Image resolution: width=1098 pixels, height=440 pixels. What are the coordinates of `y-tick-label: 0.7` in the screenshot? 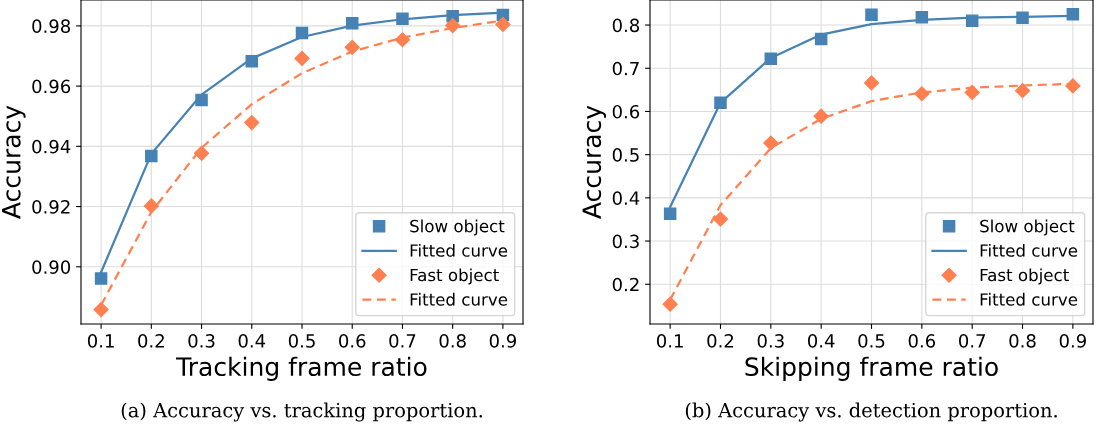 It's located at (625, 68).